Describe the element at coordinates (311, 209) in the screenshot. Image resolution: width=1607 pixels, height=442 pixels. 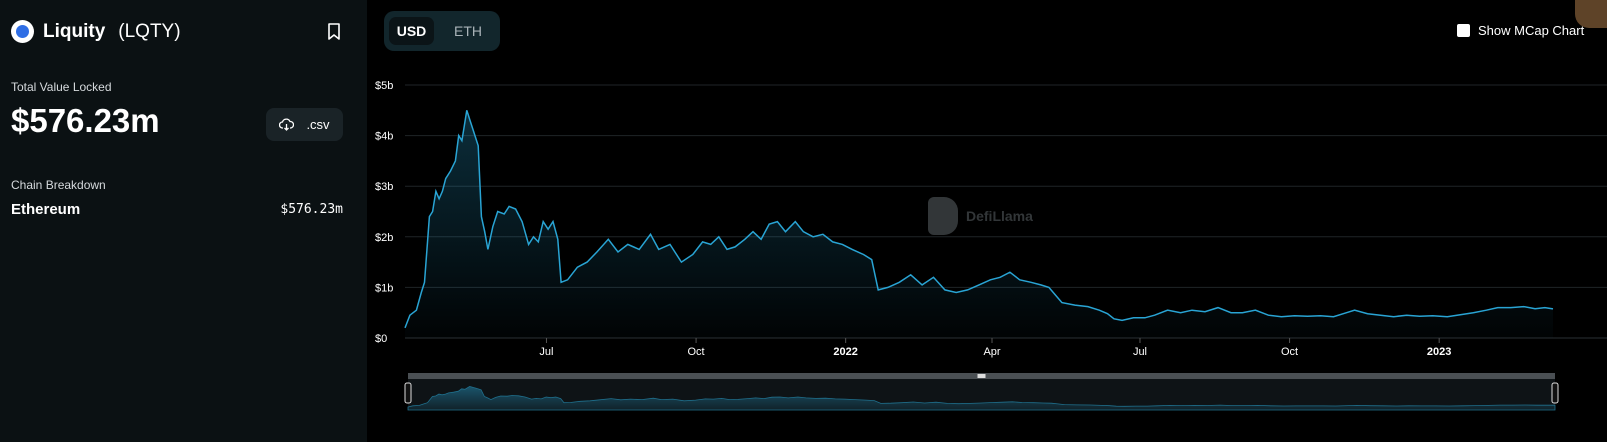
I see `chain-value: $576.23m` at that location.